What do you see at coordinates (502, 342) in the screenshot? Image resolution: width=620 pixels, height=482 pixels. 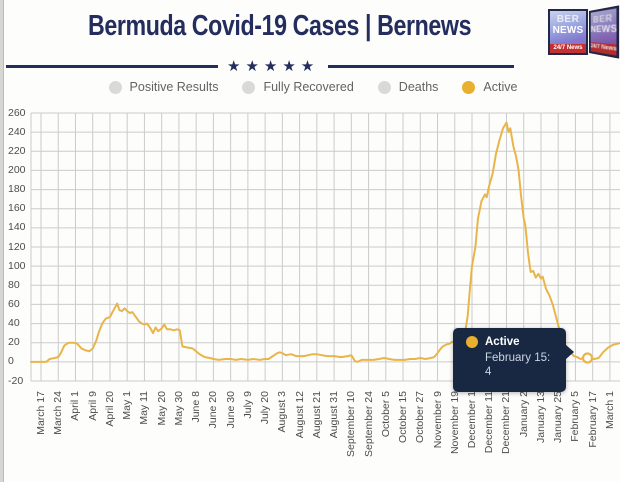 I see `tooltip-series-name: Active` at bounding box center [502, 342].